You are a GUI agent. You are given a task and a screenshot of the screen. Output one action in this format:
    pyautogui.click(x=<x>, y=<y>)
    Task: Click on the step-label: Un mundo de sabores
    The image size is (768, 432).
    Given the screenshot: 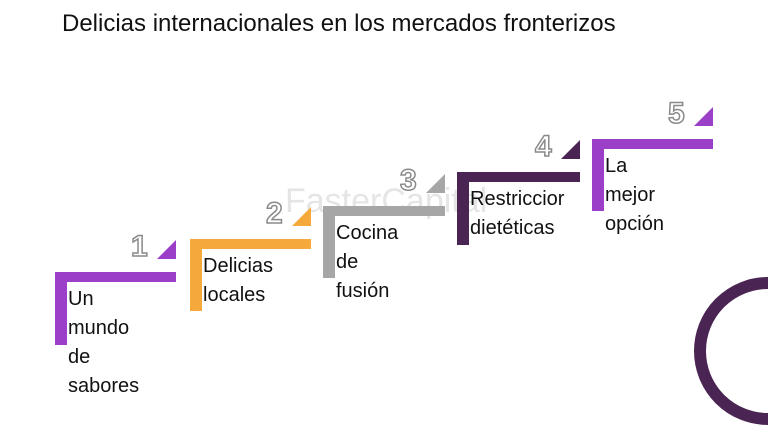 What is the action you would take?
    pyautogui.click(x=104, y=342)
    